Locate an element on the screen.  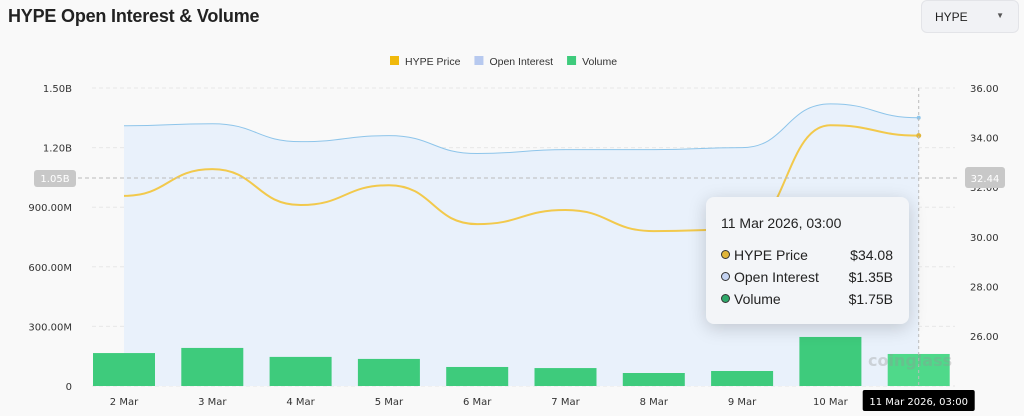
right-tick-label: 32.00 is located at coordinates (984, 188).